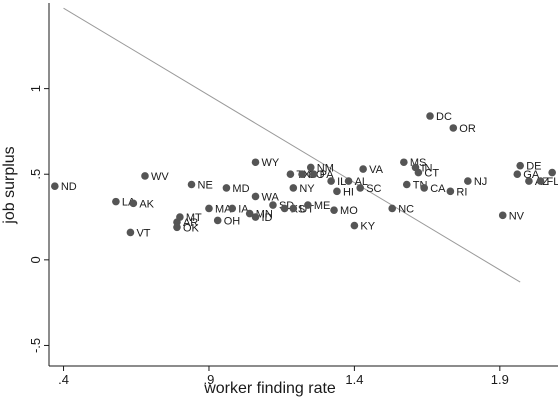  I want to click on y-tick-label: 0, so click(35, 259).